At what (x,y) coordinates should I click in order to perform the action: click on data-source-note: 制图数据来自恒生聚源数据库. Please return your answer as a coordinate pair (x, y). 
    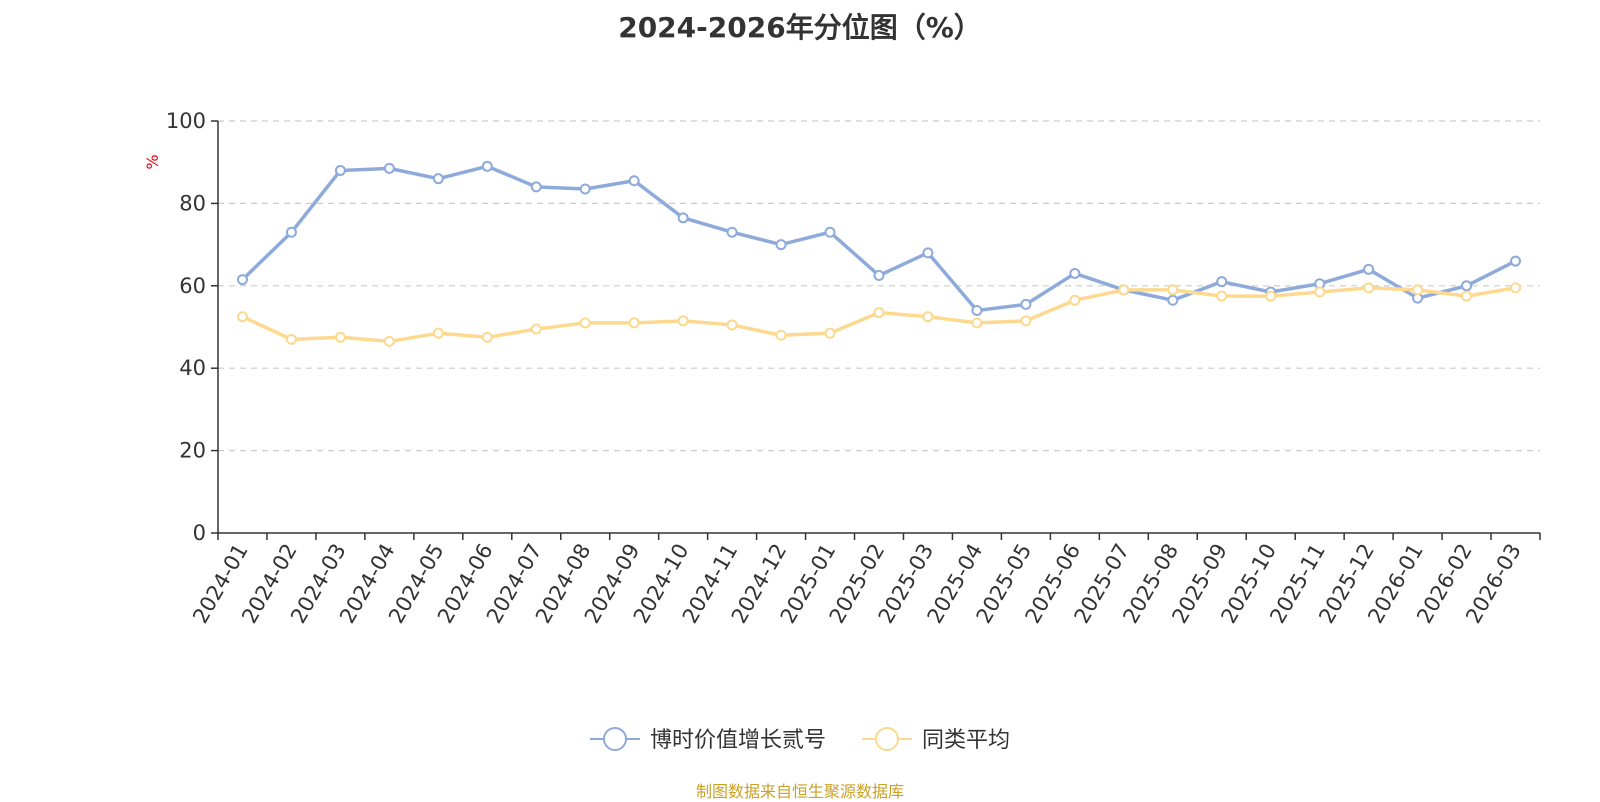
    Looking at the image, I should click on (799, 791).